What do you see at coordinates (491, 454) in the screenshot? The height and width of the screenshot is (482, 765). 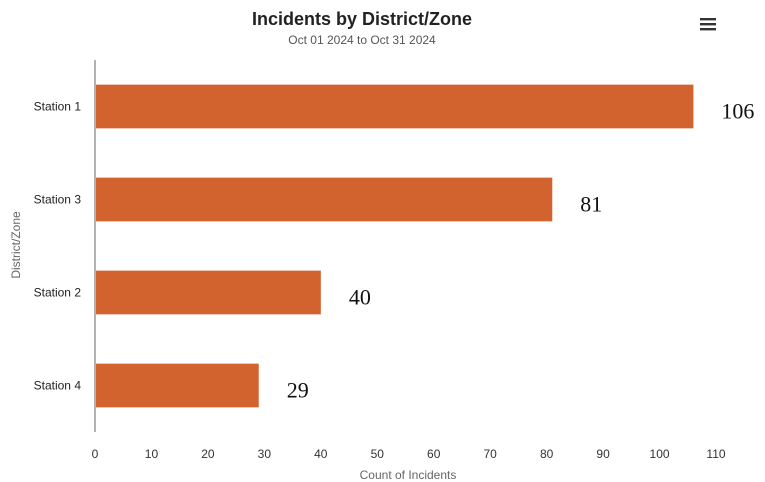 I see `x-tick-label: 70` at bounding box center [491, 454].